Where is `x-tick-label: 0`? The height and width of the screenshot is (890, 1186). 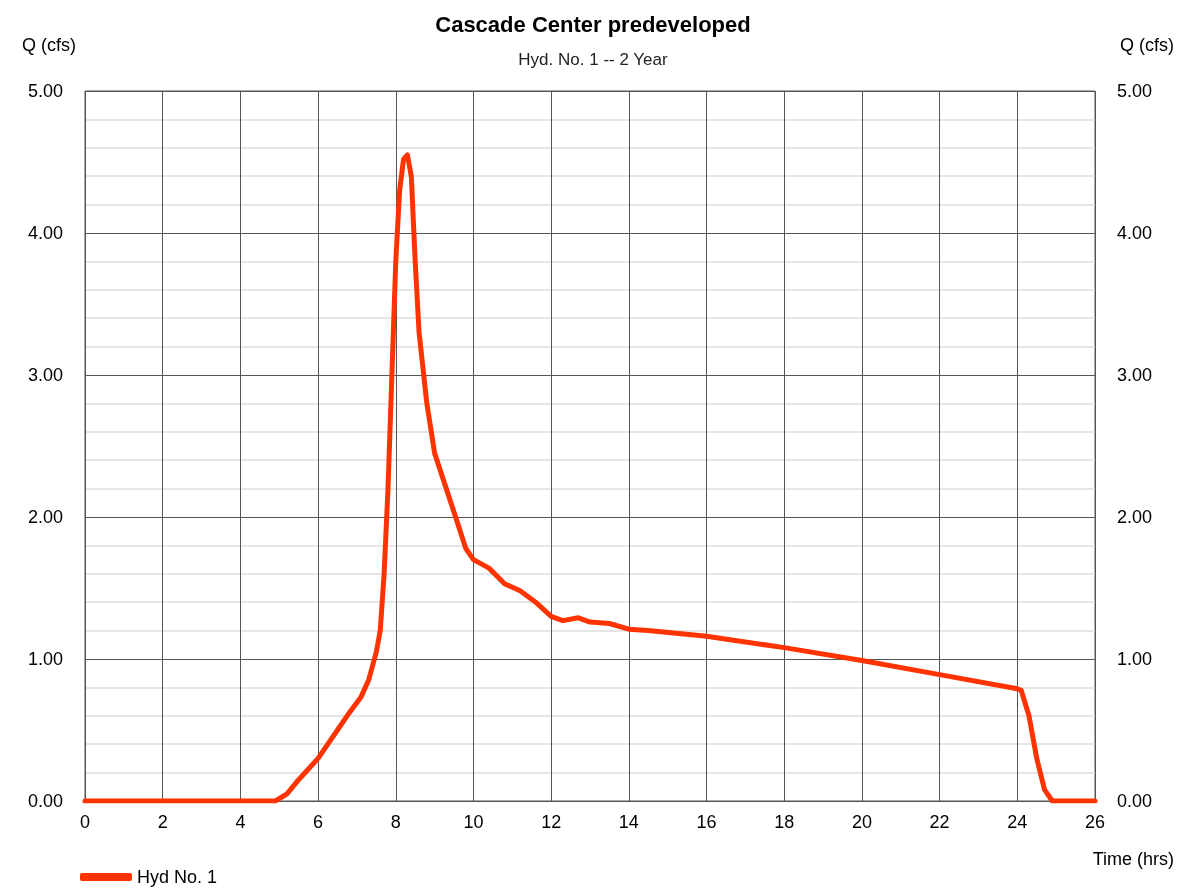 x-tick-label: 0 is located at coordinates (85, 822).